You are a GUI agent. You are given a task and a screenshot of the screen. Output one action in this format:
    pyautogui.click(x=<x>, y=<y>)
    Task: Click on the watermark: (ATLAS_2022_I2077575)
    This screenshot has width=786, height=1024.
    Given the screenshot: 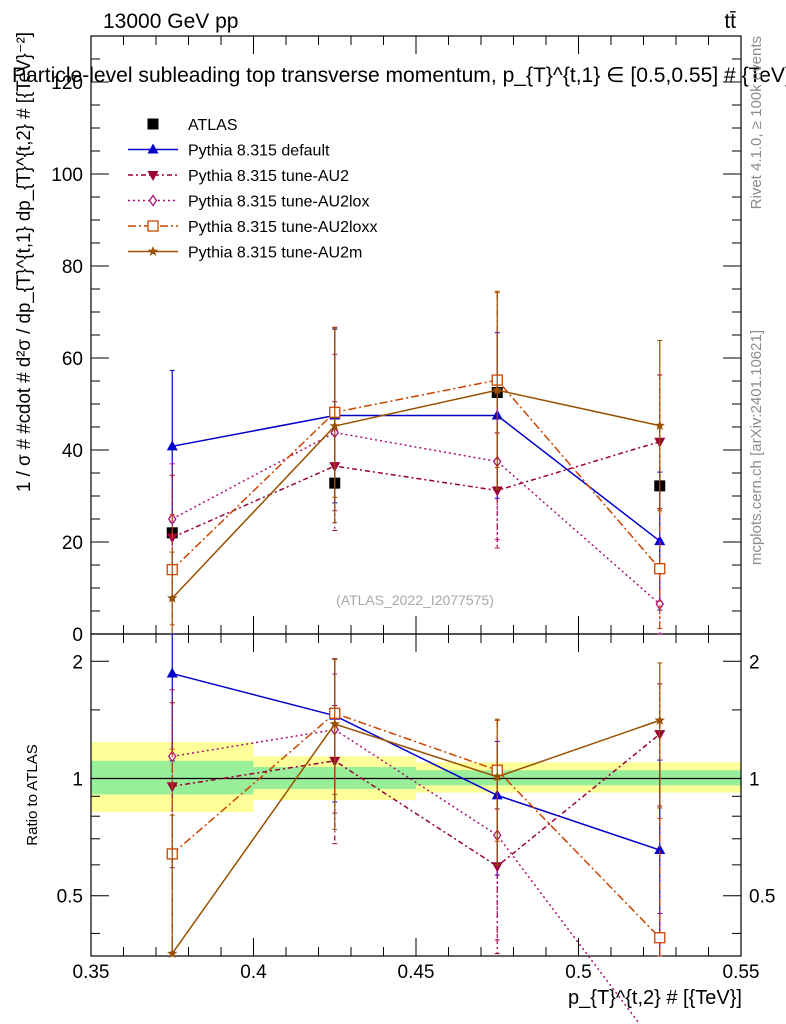 What is the action you would take?
    pyautogui.click(x=415, y=600)
    